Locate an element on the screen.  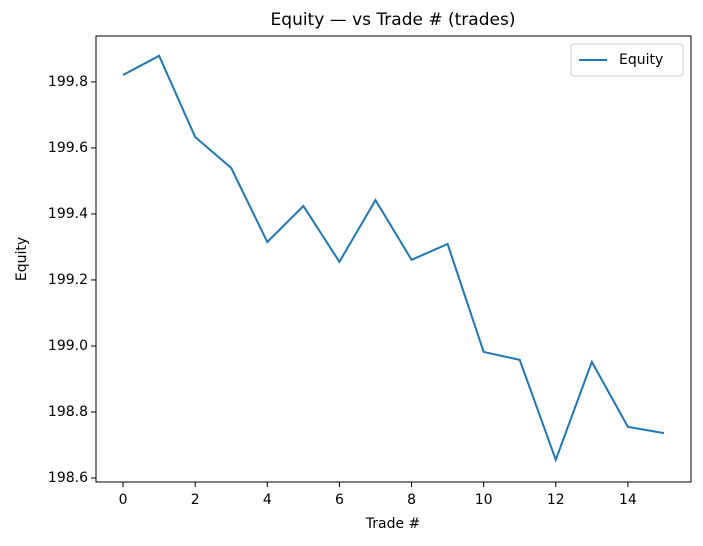
y-tick-label: 199.6 is located at coordinates (68, 148).